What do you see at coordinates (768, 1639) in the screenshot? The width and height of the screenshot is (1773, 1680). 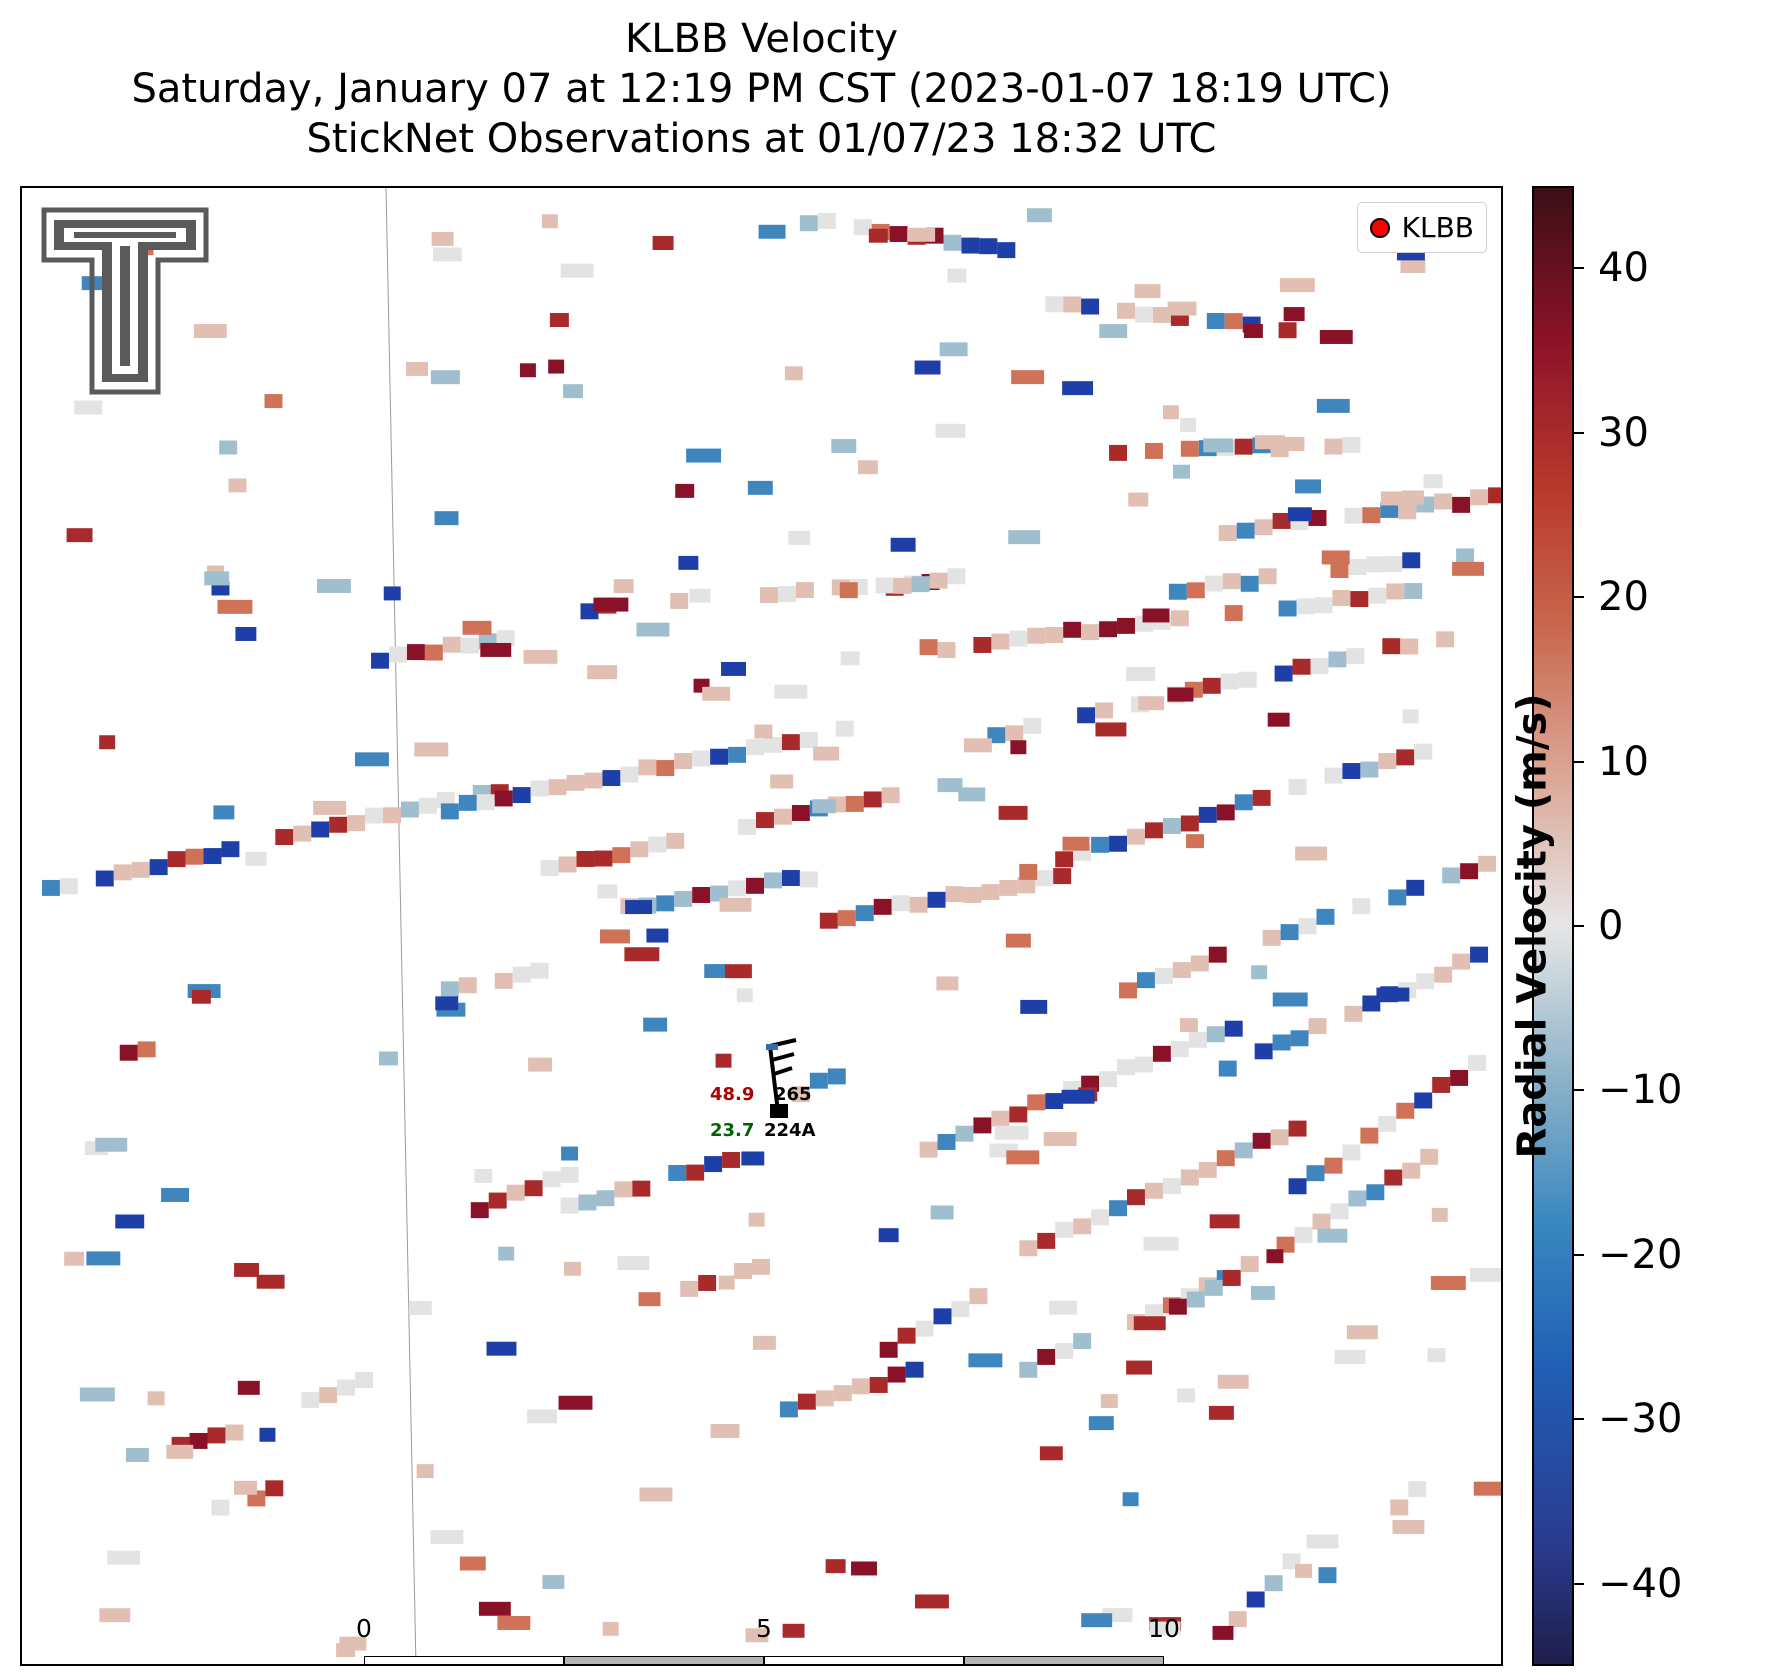 I see `scale-bar: 0 5 10 km` at bounding box center [768, 1639].